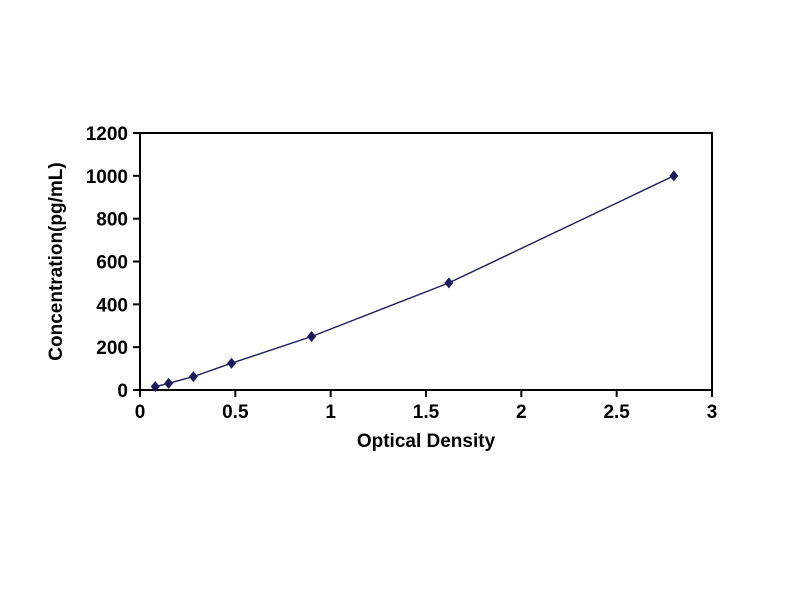 This screenshot has height=600, width=800. I want to click on x-tick-label: 0.5, so click(235, 412).